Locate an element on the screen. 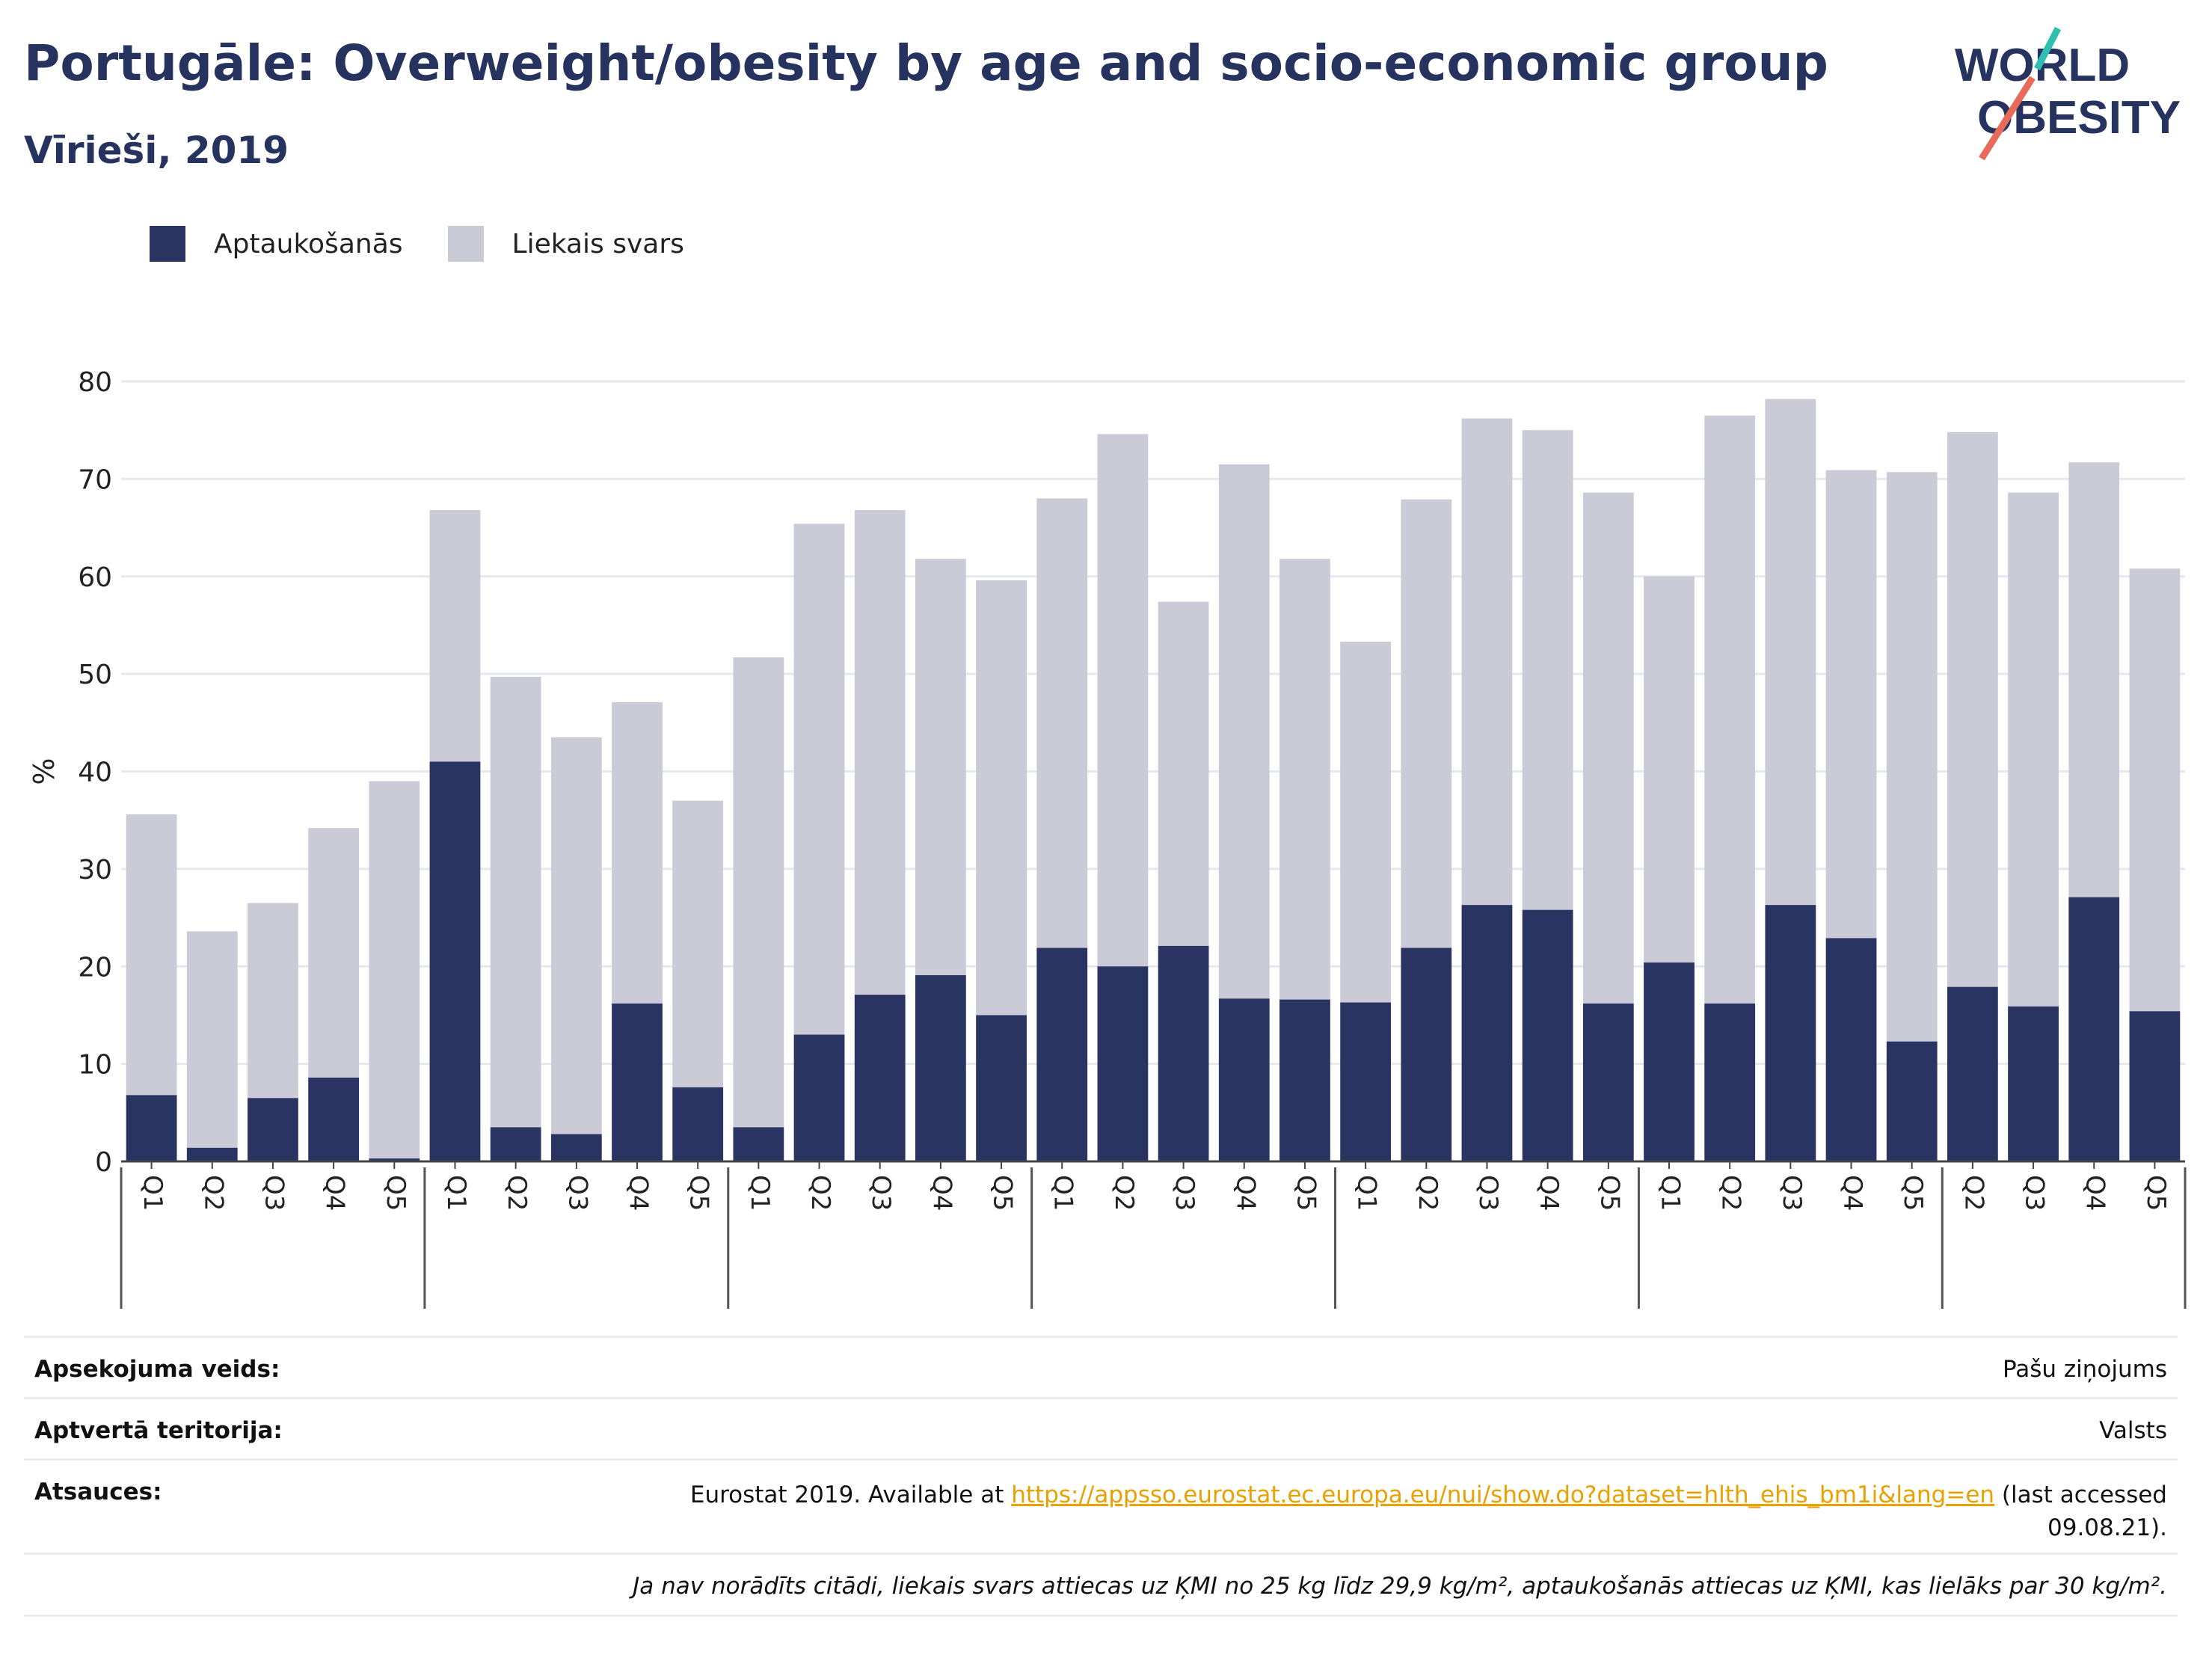 The height and width of the screenshot is (1655, 2212). meta-references-label: Atsauces: is located at coordinates (98, 1492).